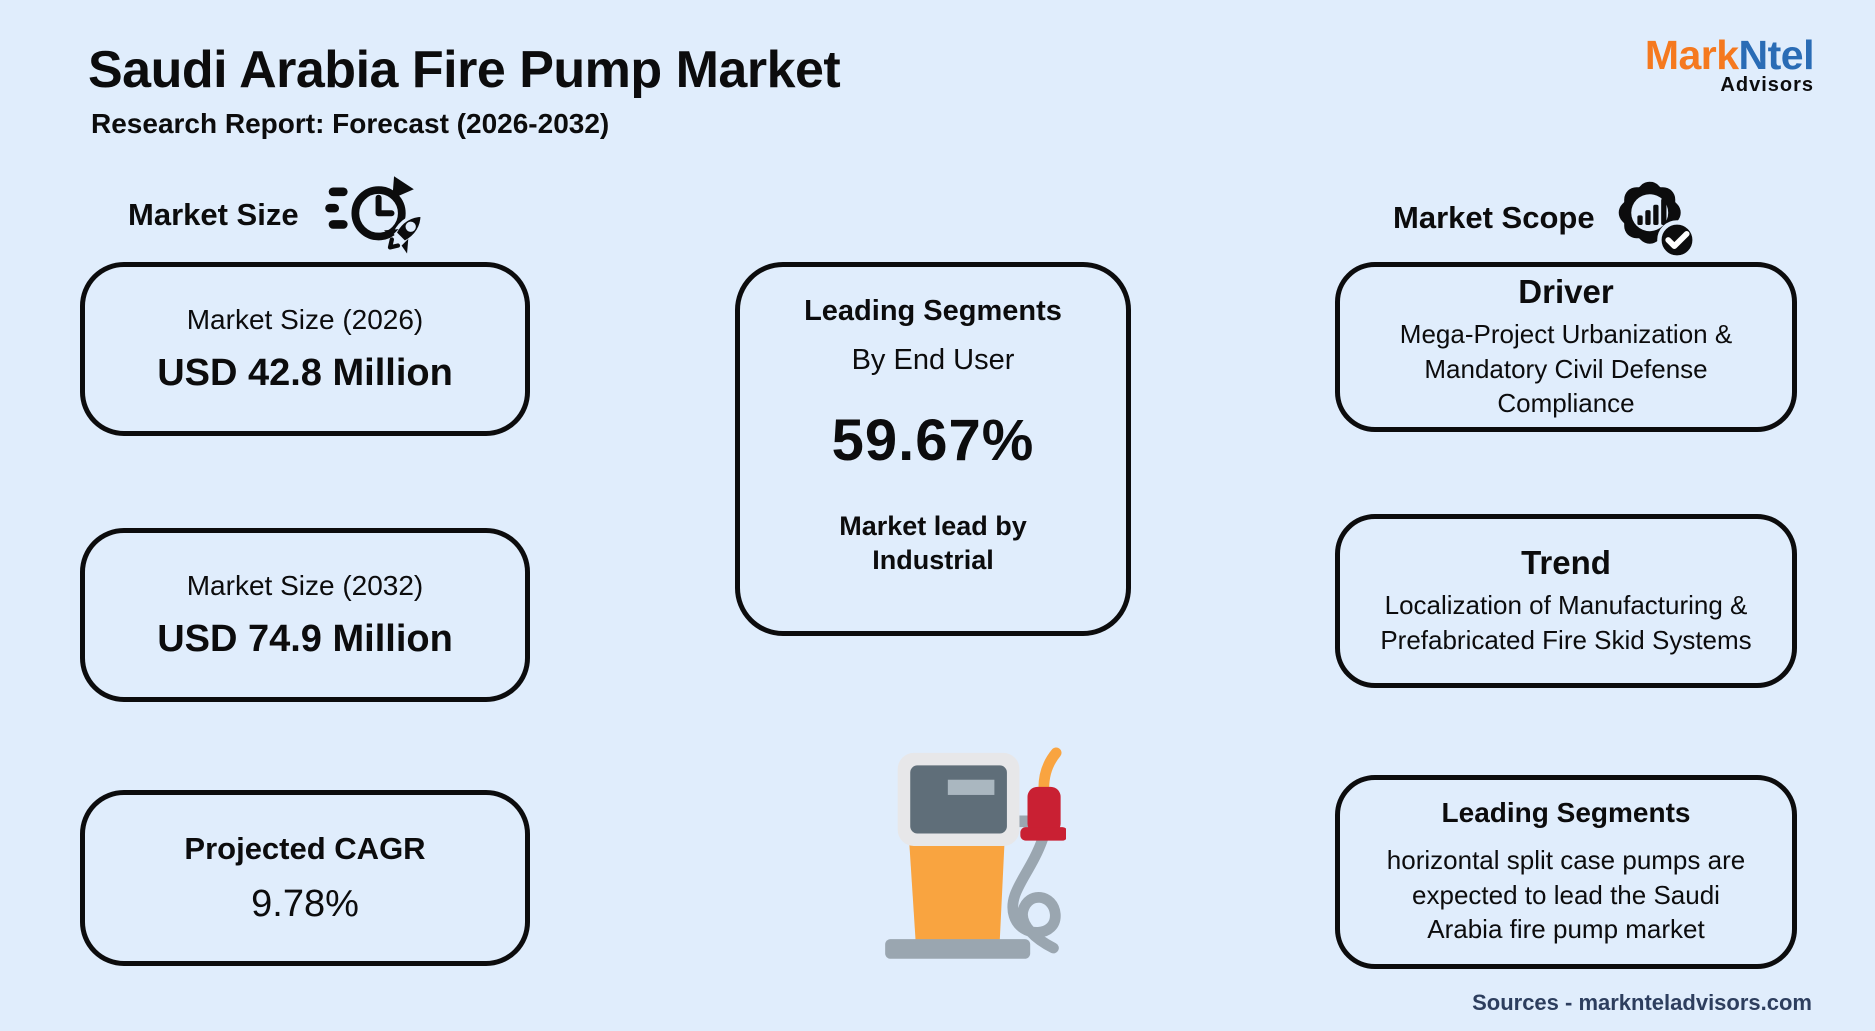 This screenshot has width=1875, height=1031. Describe the element at coordinates (933, 543) in the screenshot. I see `leading-segments-note: Market lead by Industrial` at that location.